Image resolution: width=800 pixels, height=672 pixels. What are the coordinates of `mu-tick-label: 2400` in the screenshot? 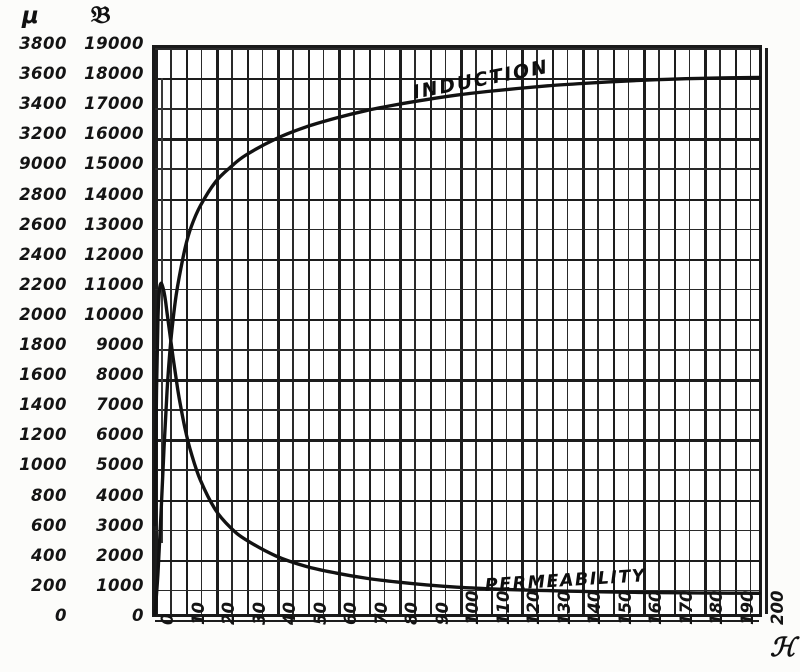 It's located at (43, 254).